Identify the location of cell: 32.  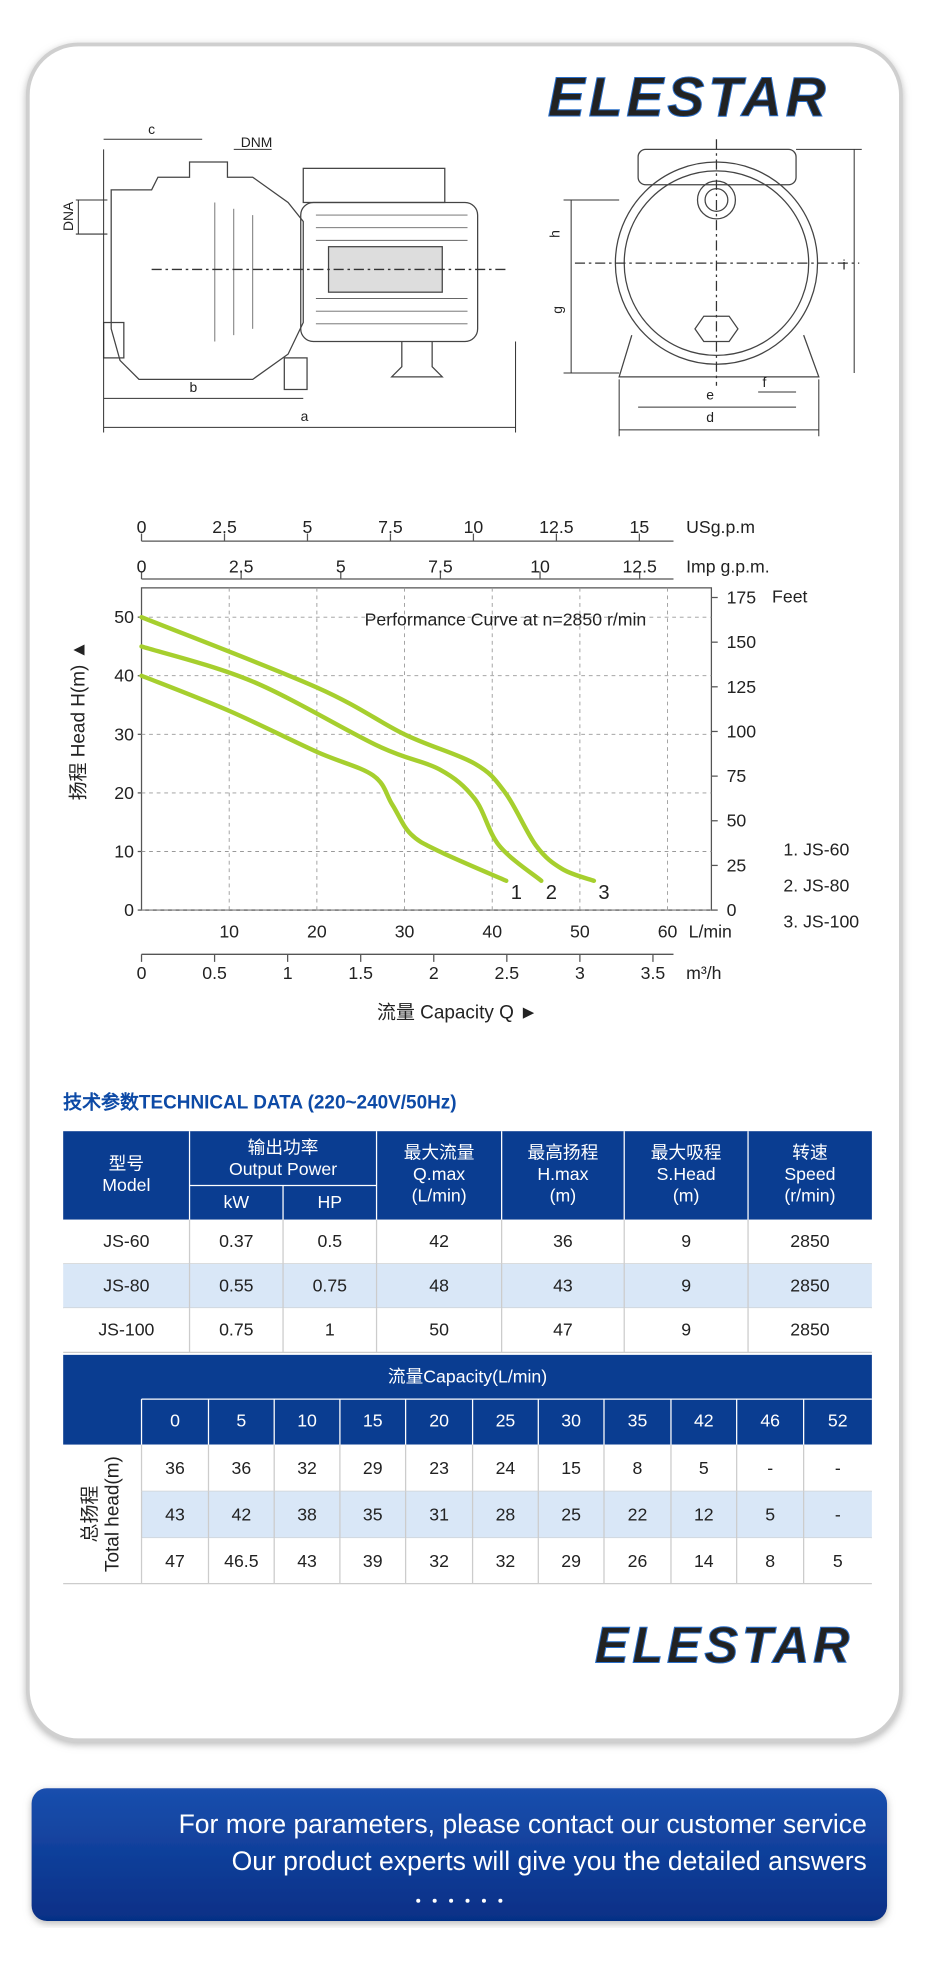
(439, 1561).